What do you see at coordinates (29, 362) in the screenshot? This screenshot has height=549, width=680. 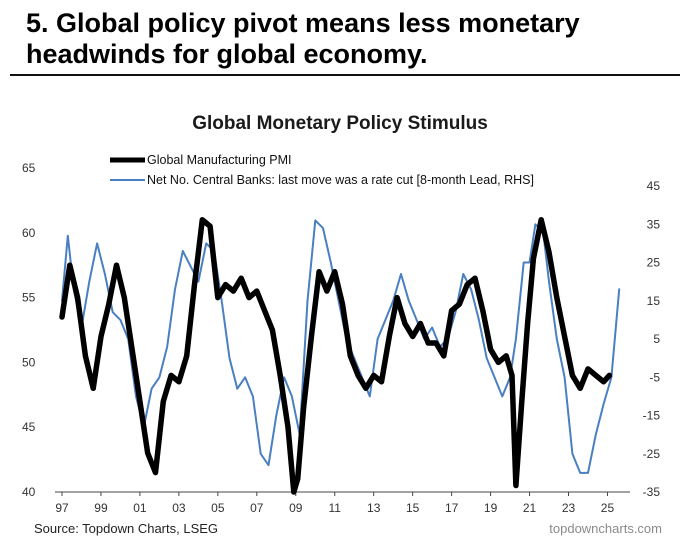 I see `left-tick-label: 50` at bounding box center [29, 362].